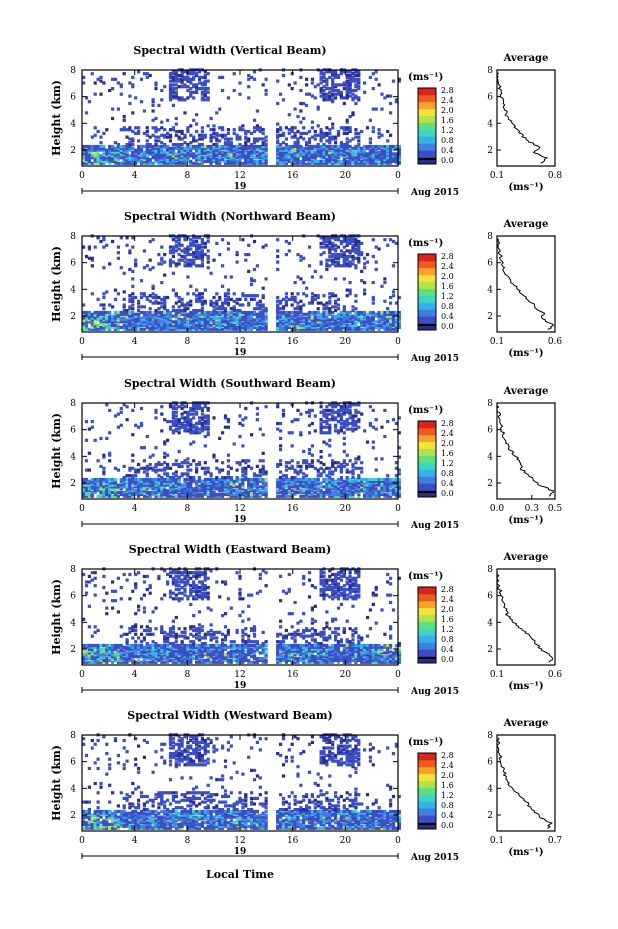 The image size is (618, 929). Describe the element at coordinates (56, 118) in the screenshot. I see `y-axis-label: Height (km)` at that location.